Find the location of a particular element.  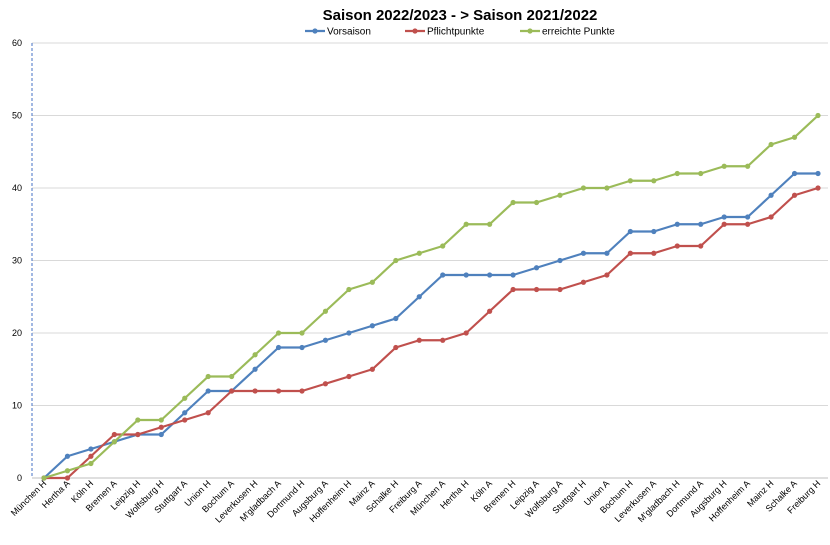

legend-marker is located at coordinates (530, 31).